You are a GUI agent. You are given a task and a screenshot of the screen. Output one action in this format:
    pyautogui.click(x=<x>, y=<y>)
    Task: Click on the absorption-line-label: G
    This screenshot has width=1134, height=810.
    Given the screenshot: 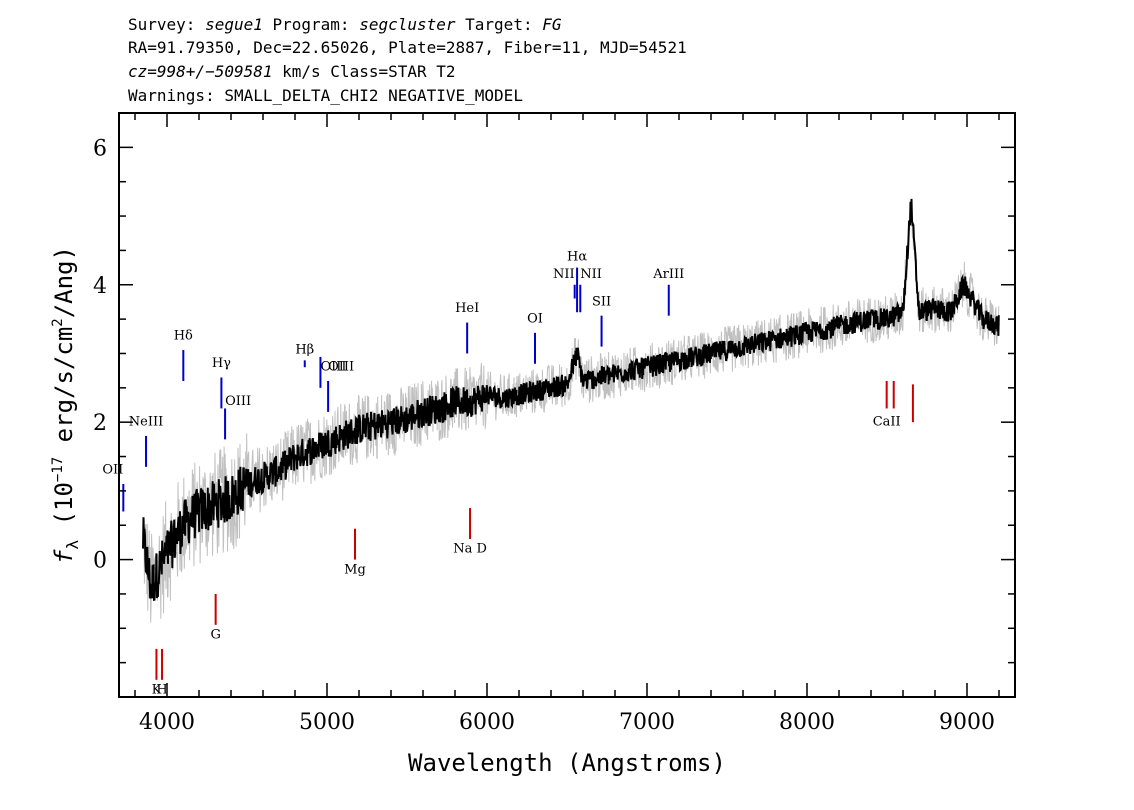 What is the action you would take?
    pyautogui.click(x=215, y=635)
    